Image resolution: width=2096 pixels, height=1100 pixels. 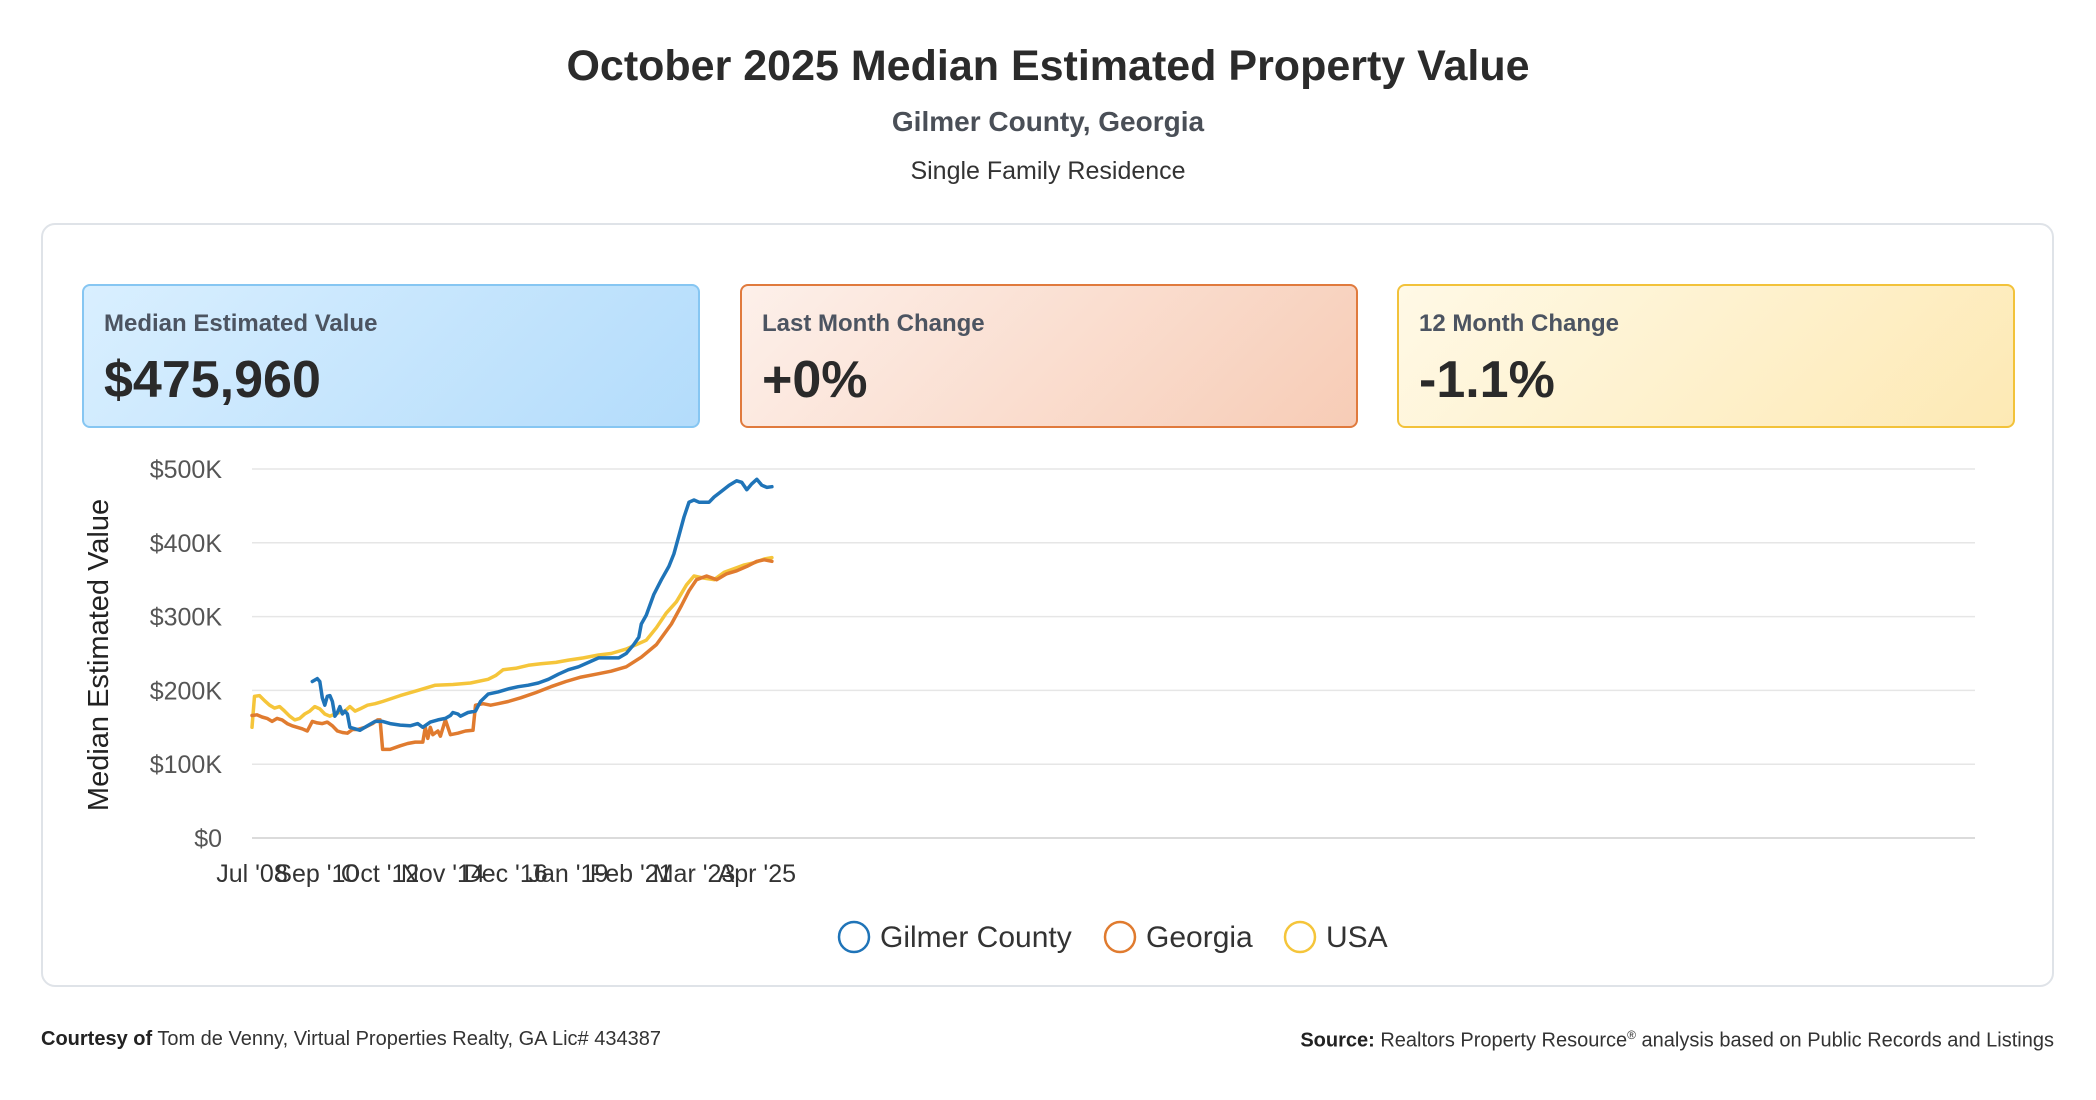 I want to click on series-lines, so click(x=512, y=614).